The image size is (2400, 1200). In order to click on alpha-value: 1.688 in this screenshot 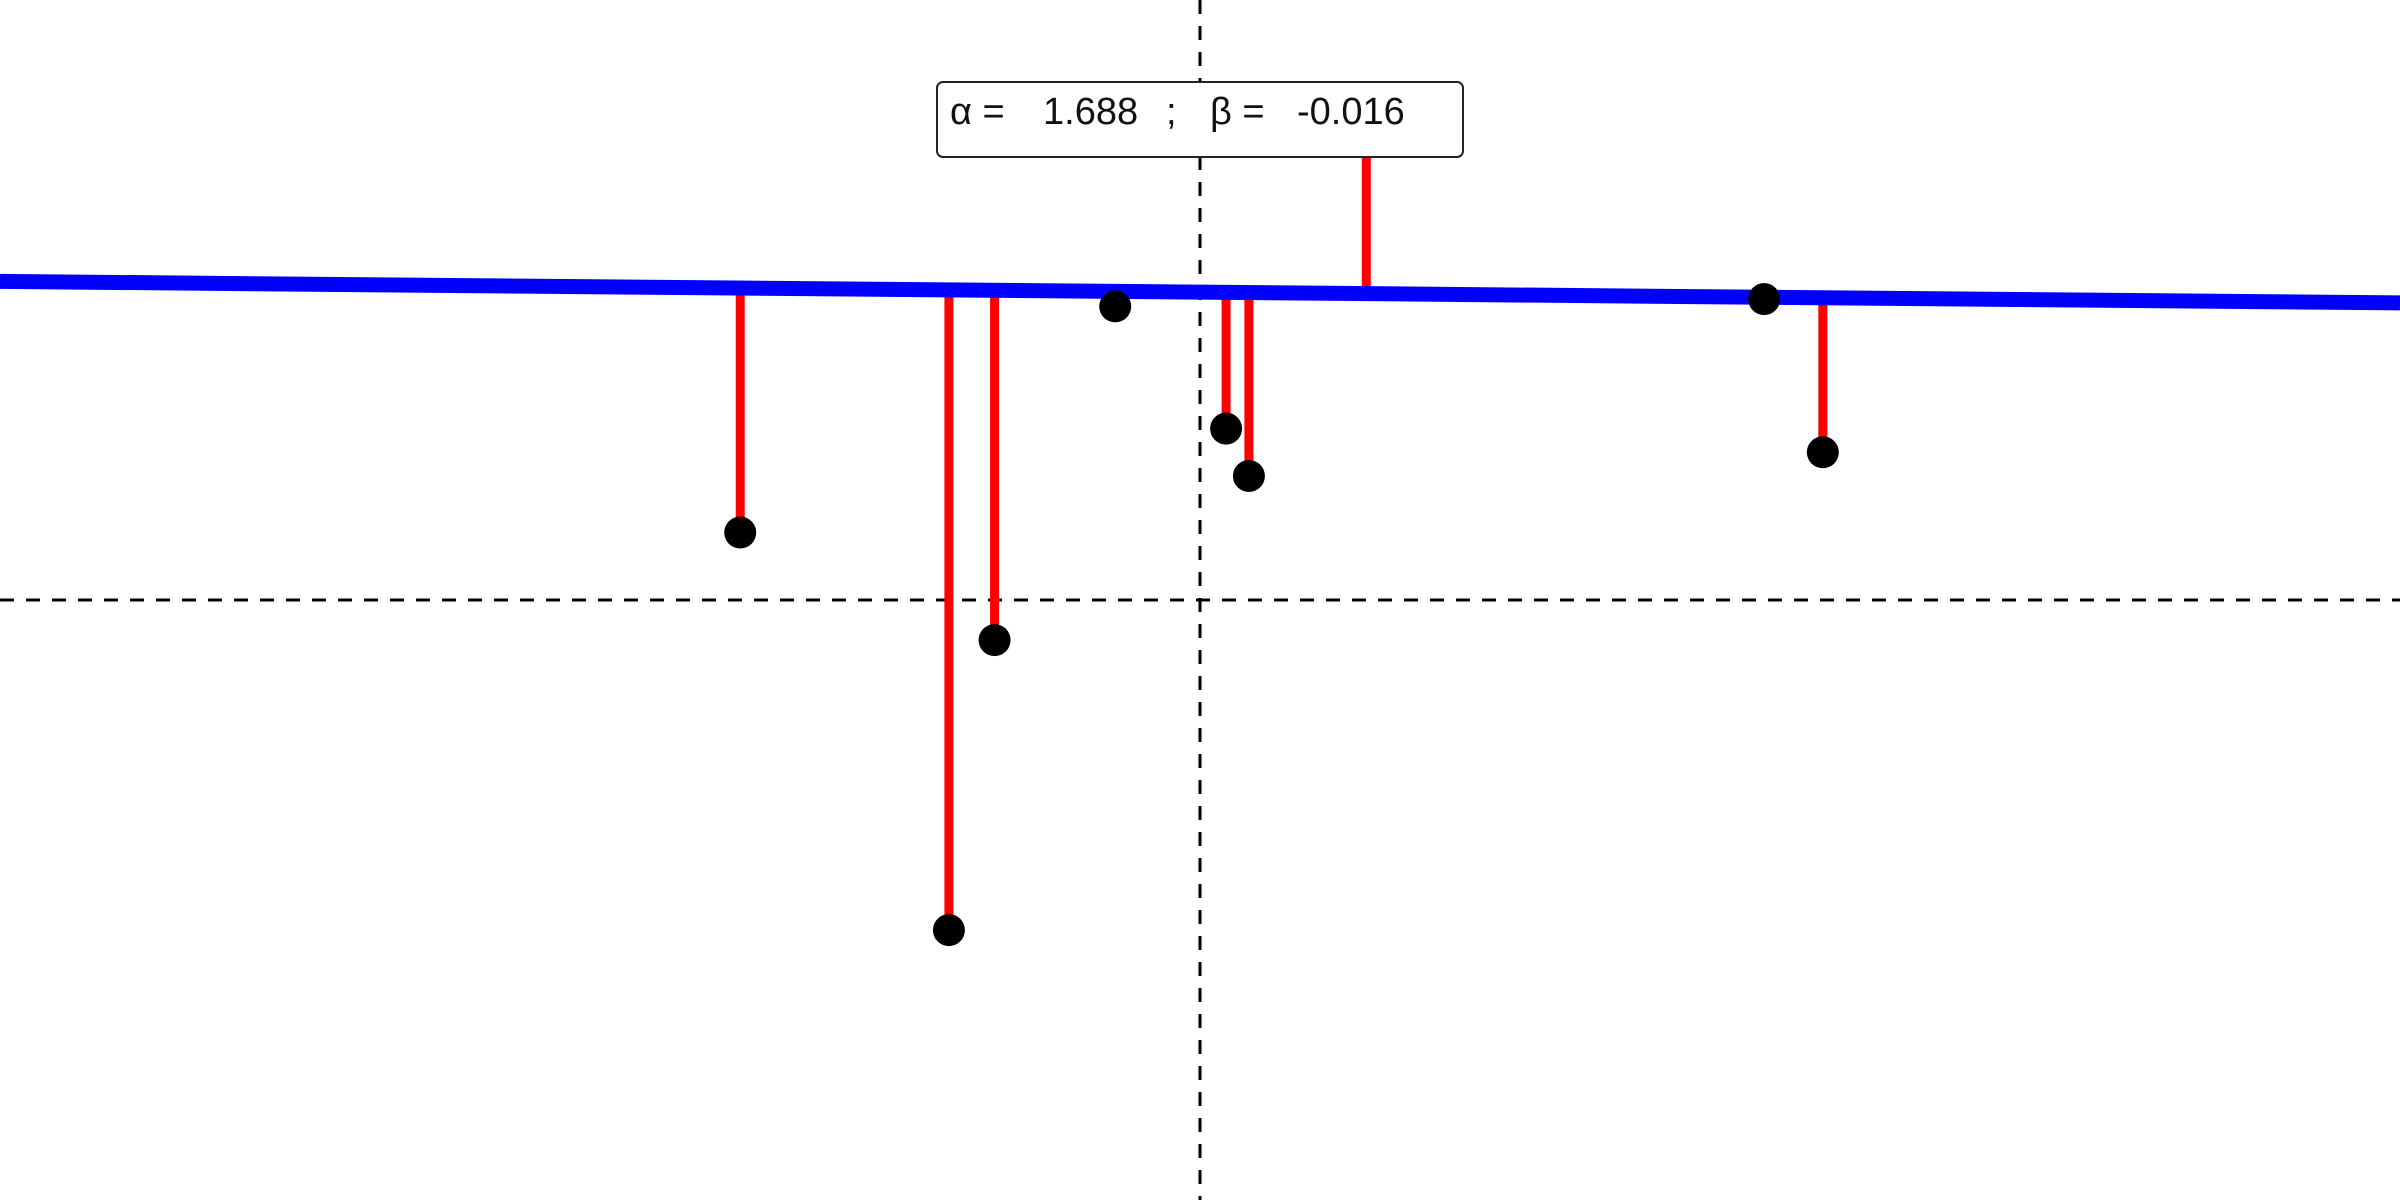, I will do `click(1090, 112)`.